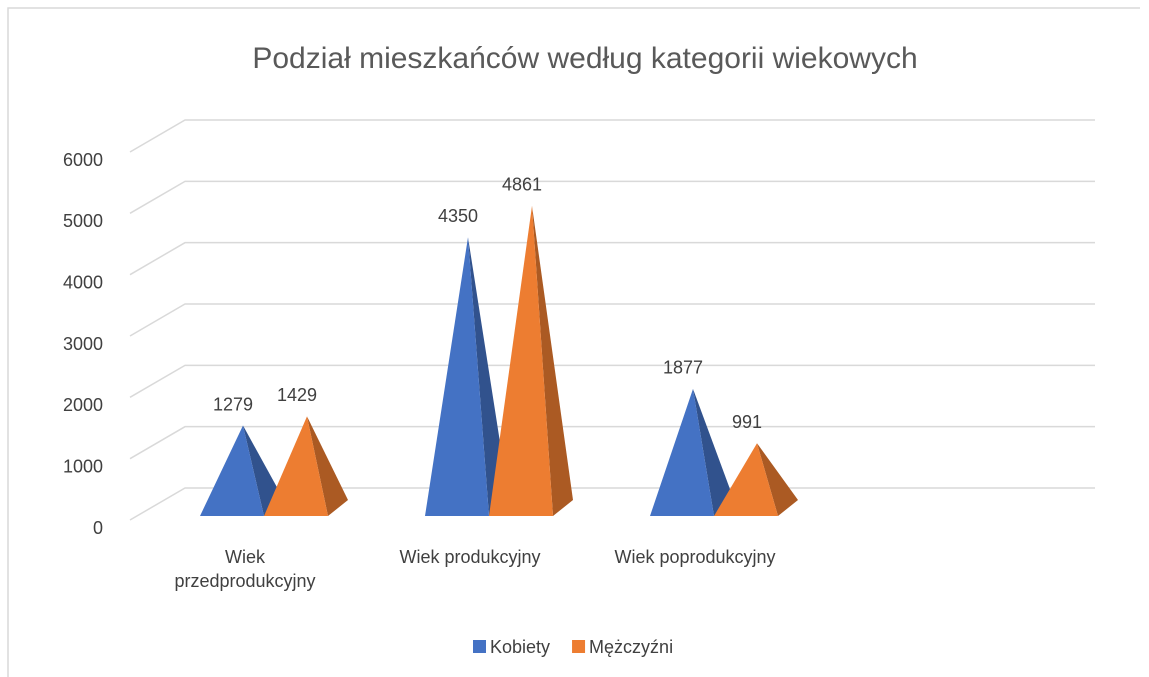 Image resolution: width=1149 pixels, height=677 pixels. I want to click on value-label: 4350, so click(458, 216).